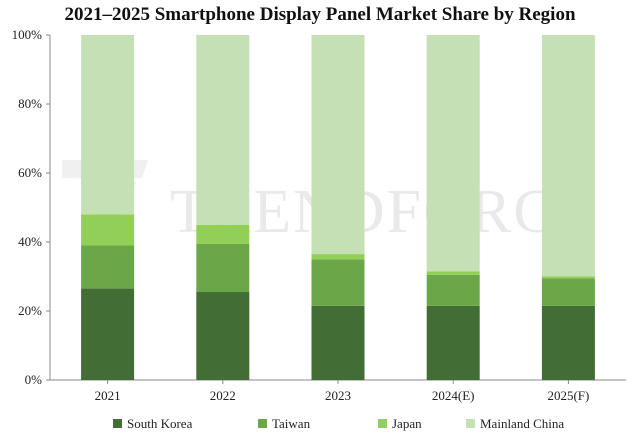  What do you see at coordinates (160, 423) in the screenshot?
I see `legend-label: South Korea` at bounding box center [160, 423].